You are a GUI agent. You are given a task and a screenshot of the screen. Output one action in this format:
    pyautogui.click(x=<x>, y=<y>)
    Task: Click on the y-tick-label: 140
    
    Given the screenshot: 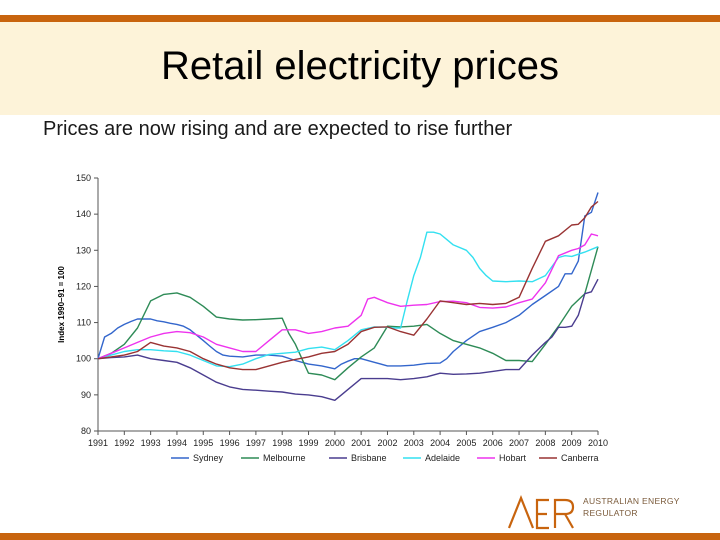 What is the action you would take?
    pyautogui.click(x=83, y=214)
    